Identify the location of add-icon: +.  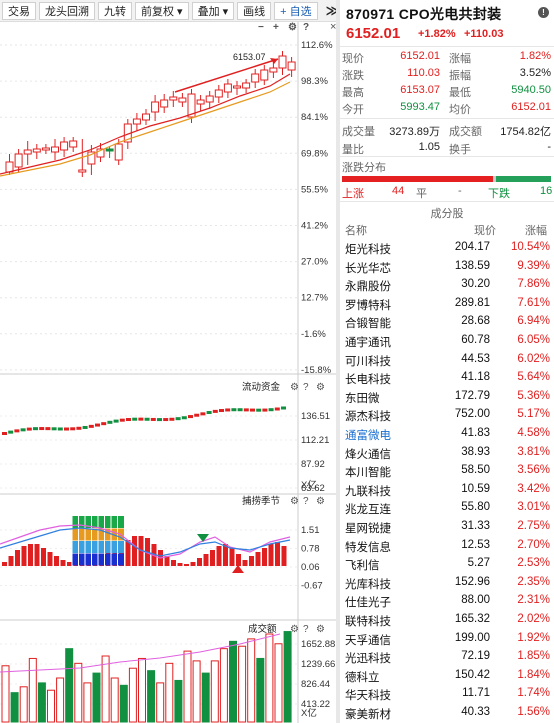
(276, 27).